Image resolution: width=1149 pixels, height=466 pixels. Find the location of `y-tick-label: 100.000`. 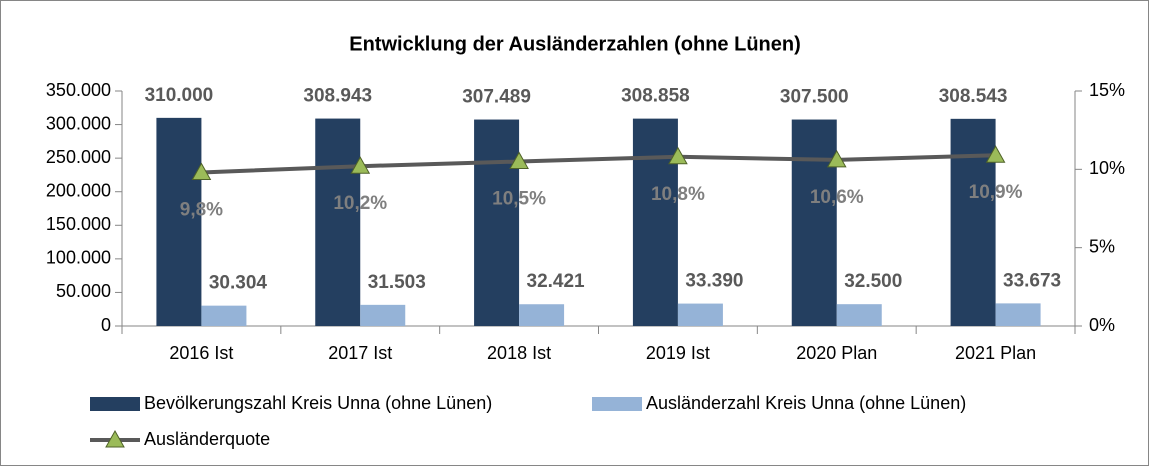

y-tick-label: 100.000 is located at coordinates (78, 258).